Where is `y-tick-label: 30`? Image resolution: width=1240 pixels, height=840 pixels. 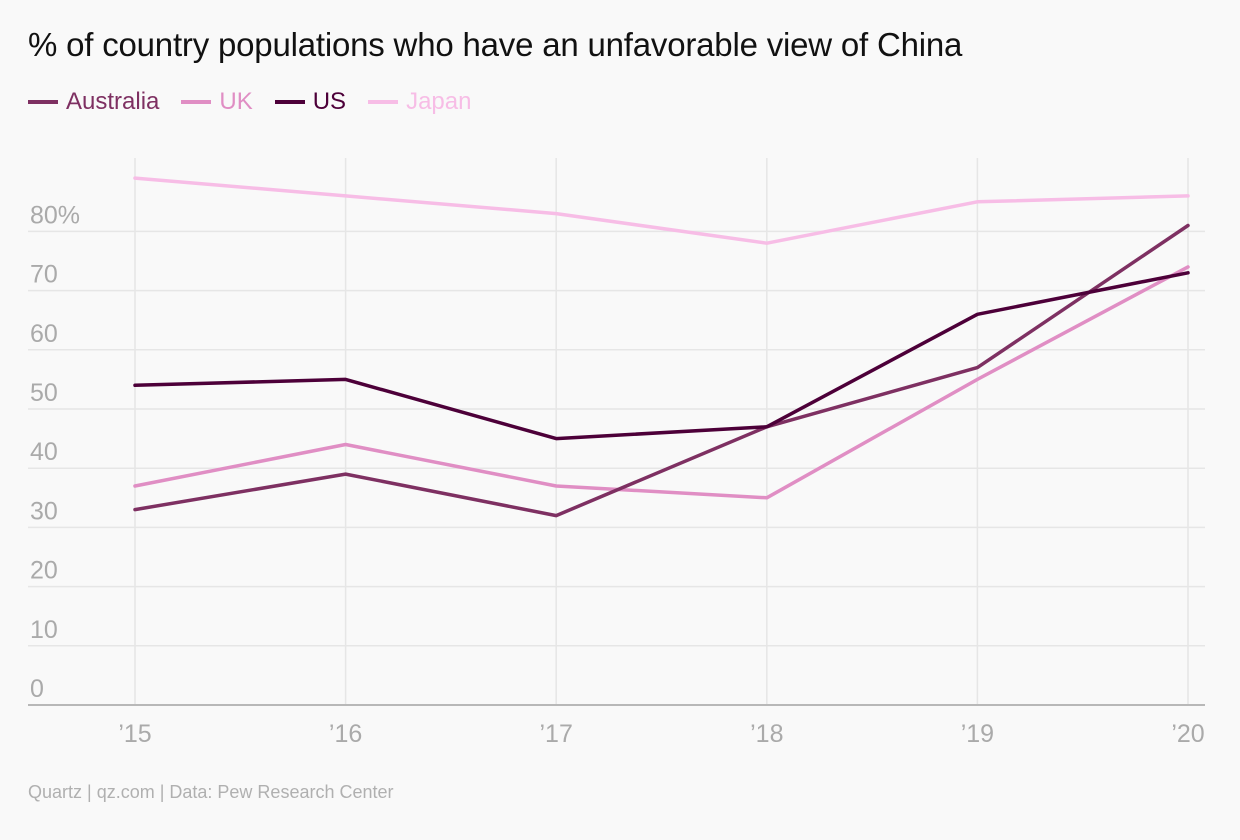
y-tick-label: 30 is located at coordinates (44, 511).